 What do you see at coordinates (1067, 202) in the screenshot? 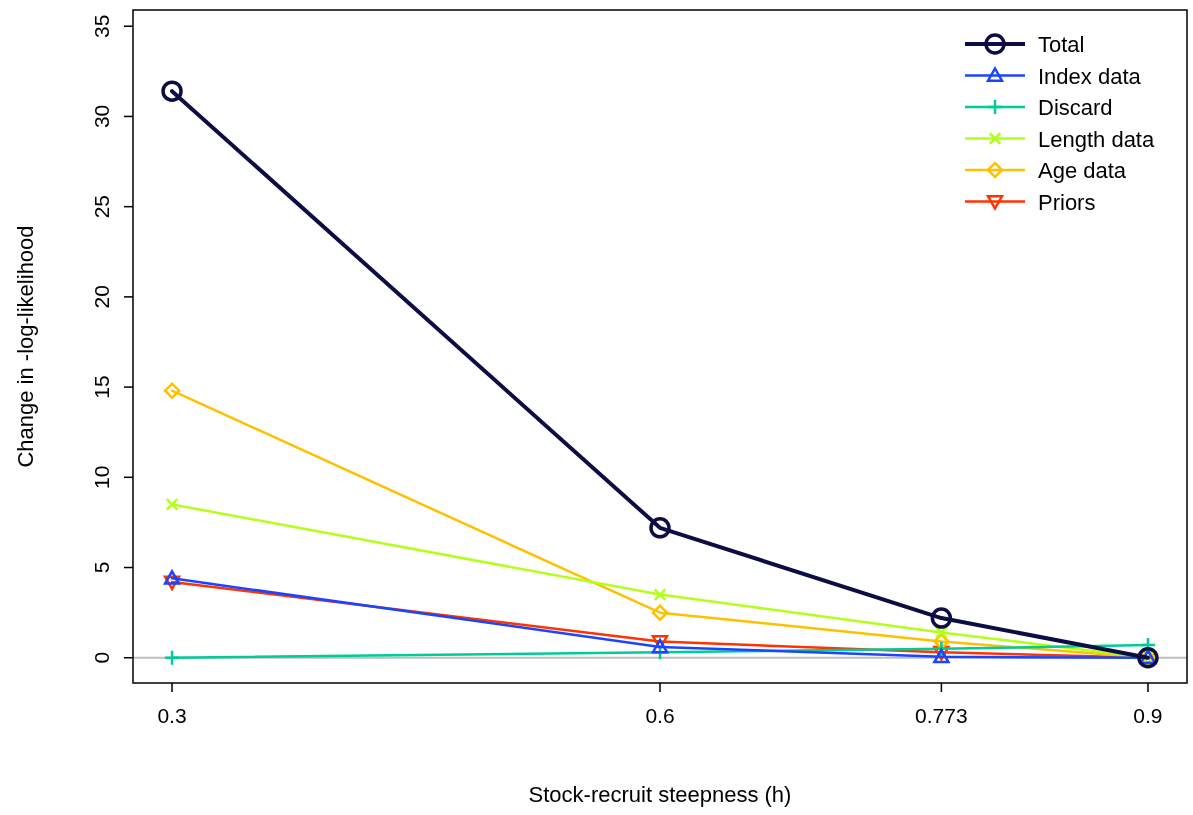
I see `legend-label: Priors` at bounding box center [1067, 202].